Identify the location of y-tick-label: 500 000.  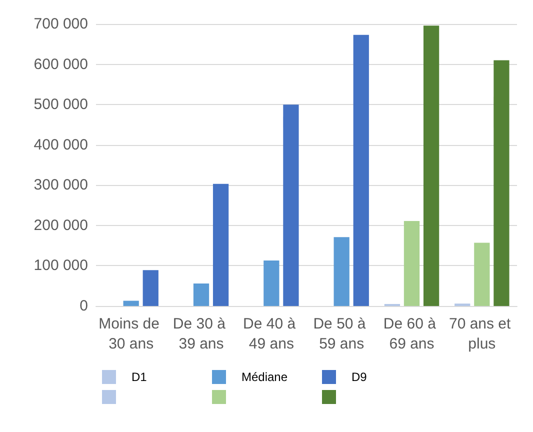
(61, 105).